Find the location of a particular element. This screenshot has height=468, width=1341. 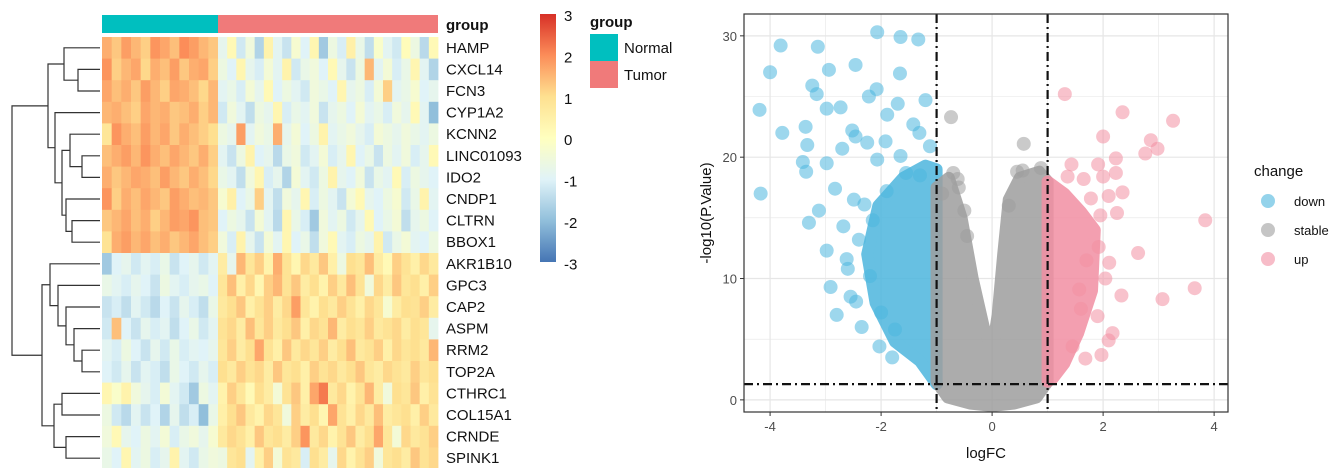

gene-label: COL15A1 is located at coordinates (479, 415).